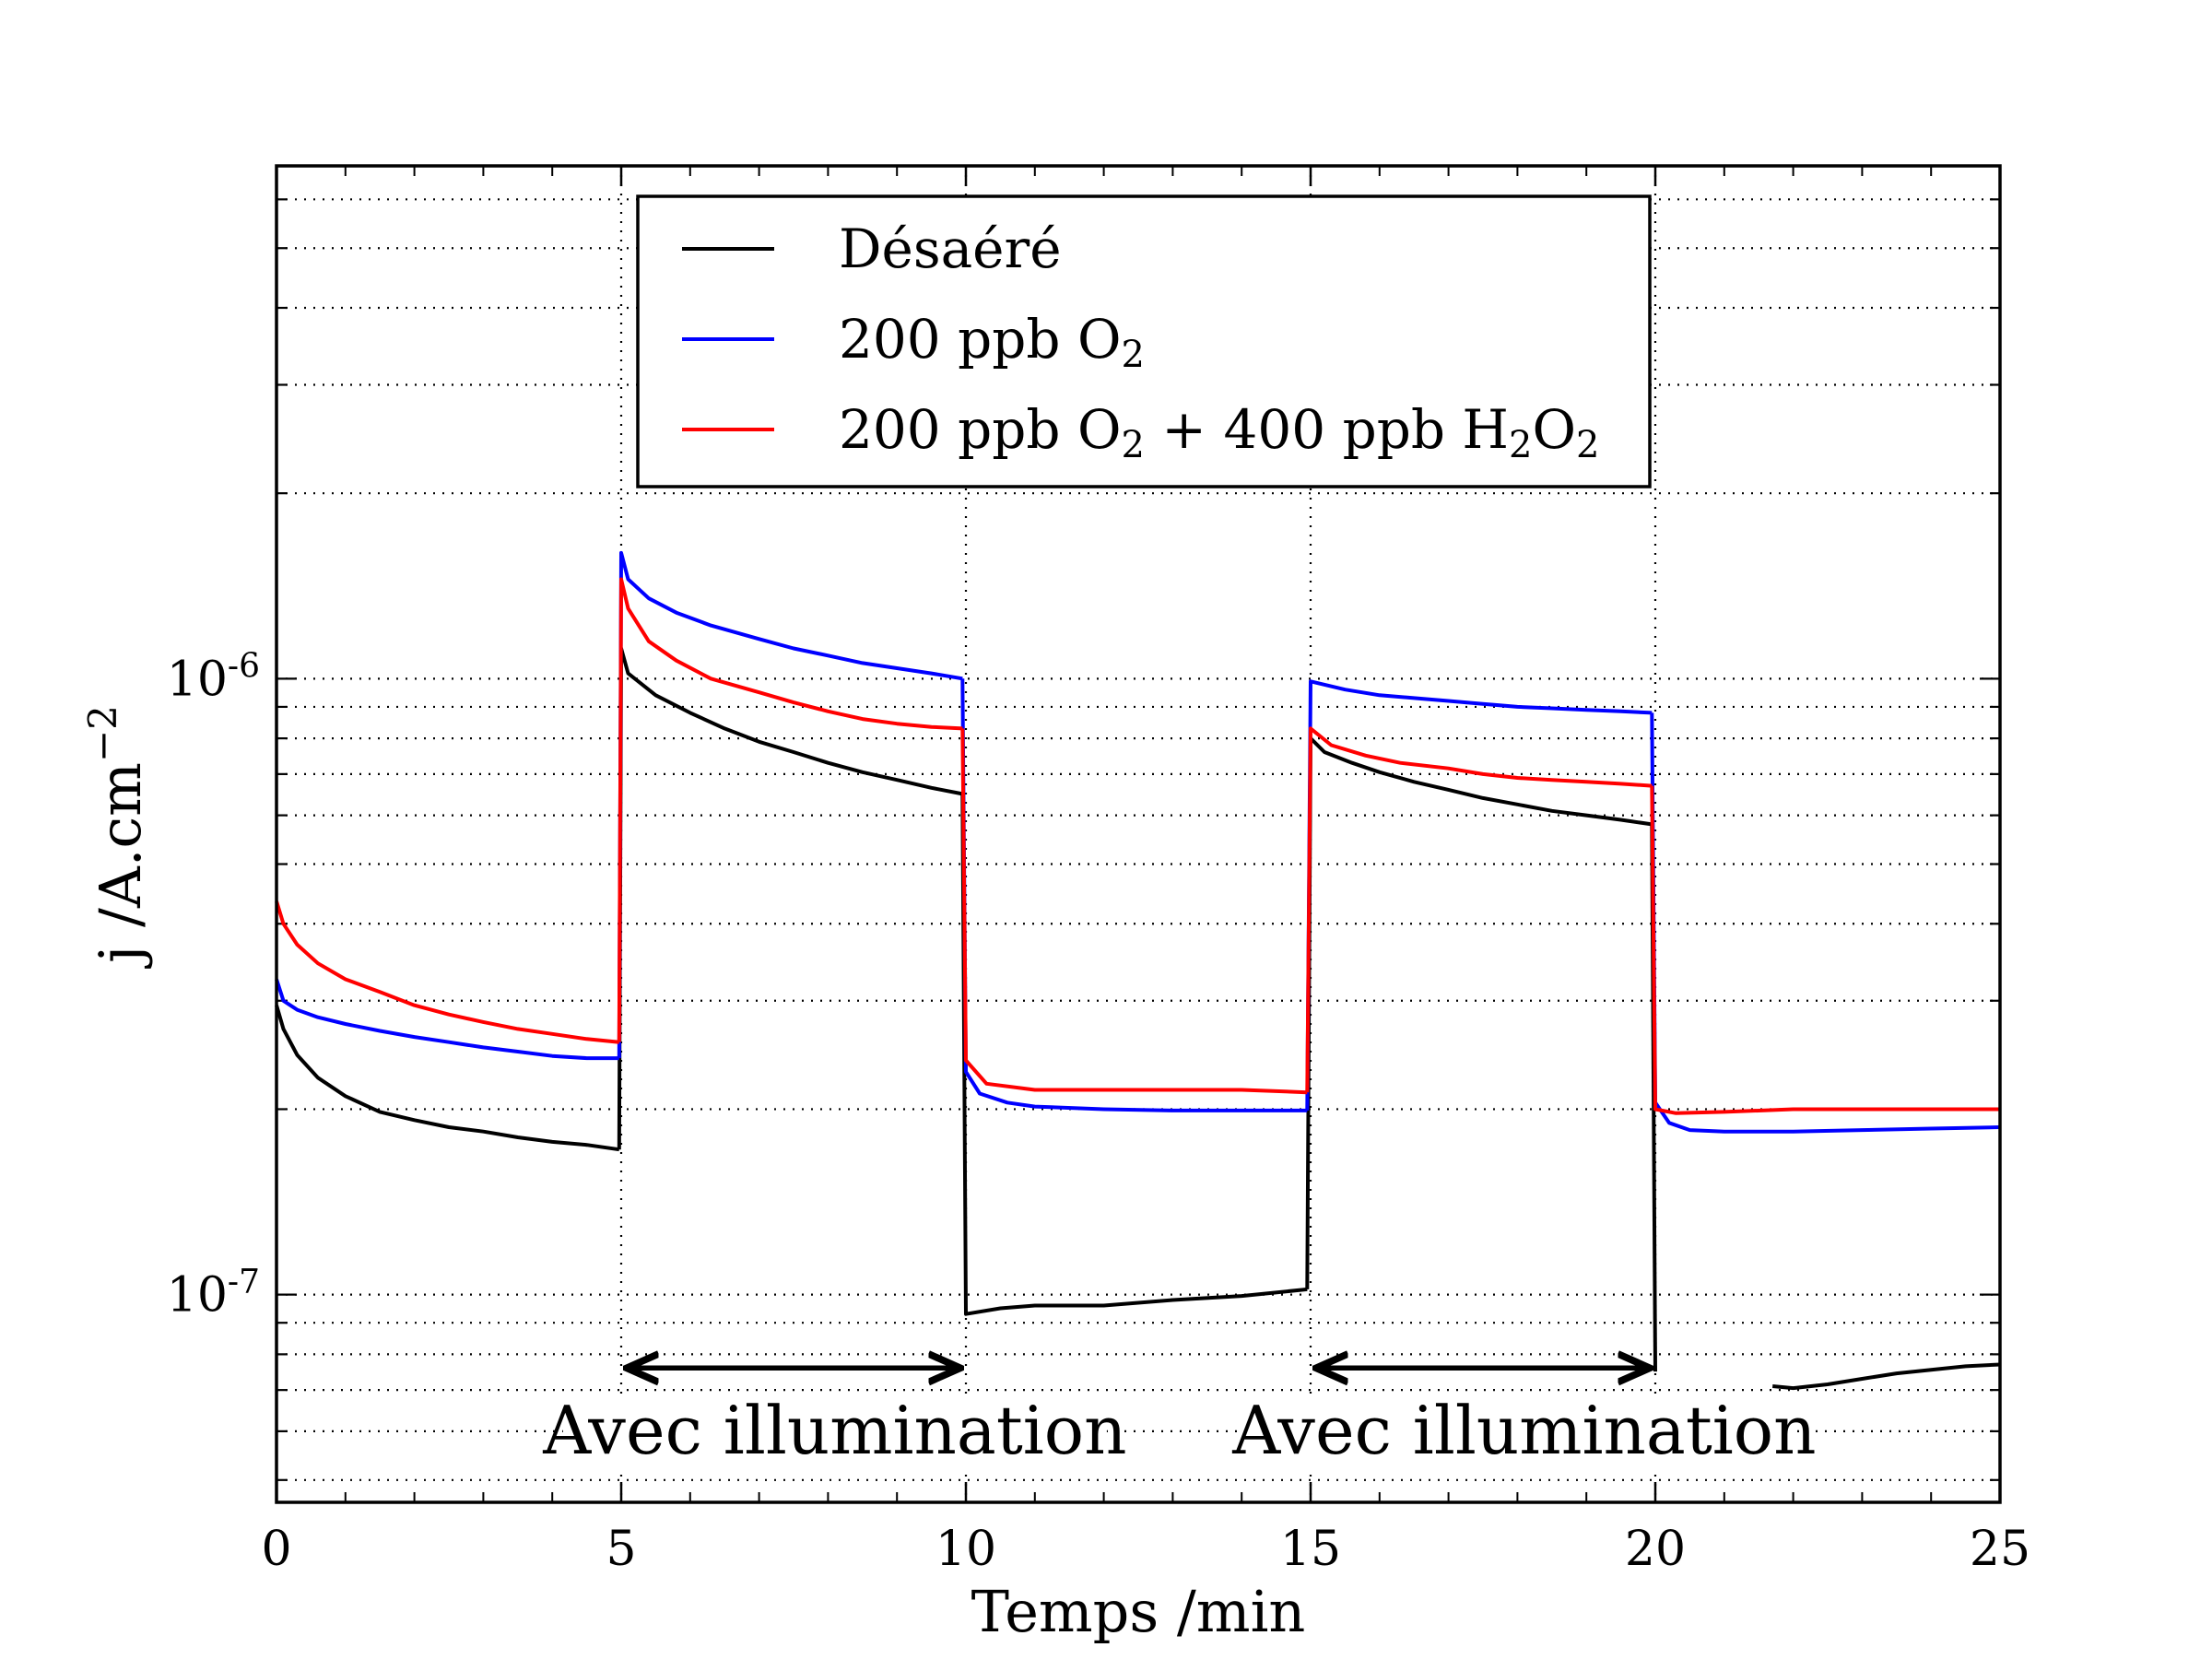 This screenshot has width=2212, height=1659. I want to click on x-tick-label: 20, so click(1655, 1549).